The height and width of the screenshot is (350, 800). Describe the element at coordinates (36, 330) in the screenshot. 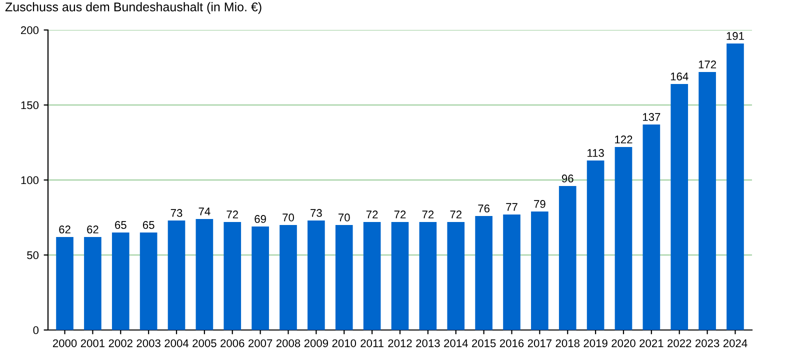

I see `y-tick-label: 0` at that location.